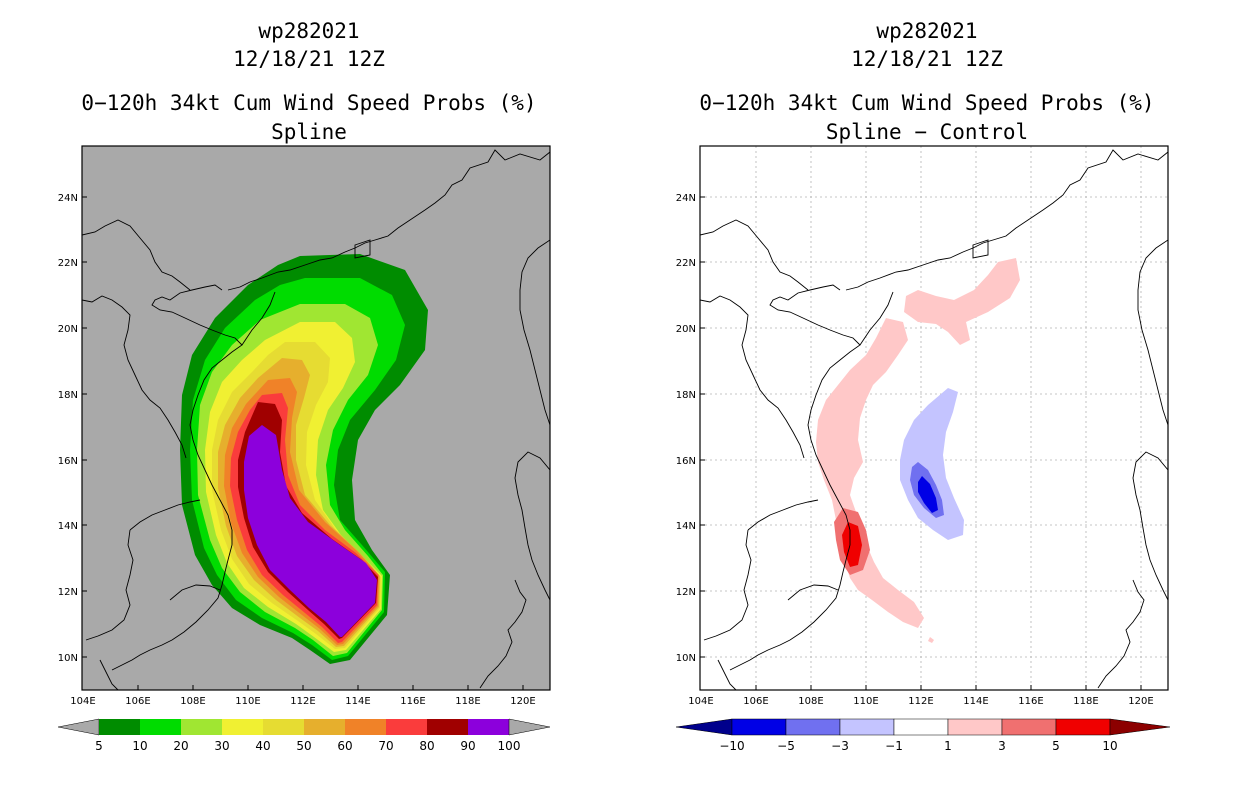  Describe the element at coordinates (932, 464) in the screenshot. I see `diff-neg-1-contour` at that location.